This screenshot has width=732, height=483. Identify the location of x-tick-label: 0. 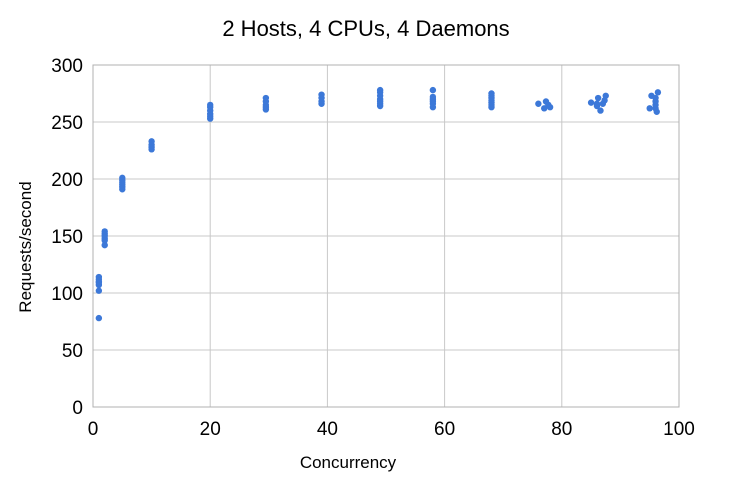
(93, 429).